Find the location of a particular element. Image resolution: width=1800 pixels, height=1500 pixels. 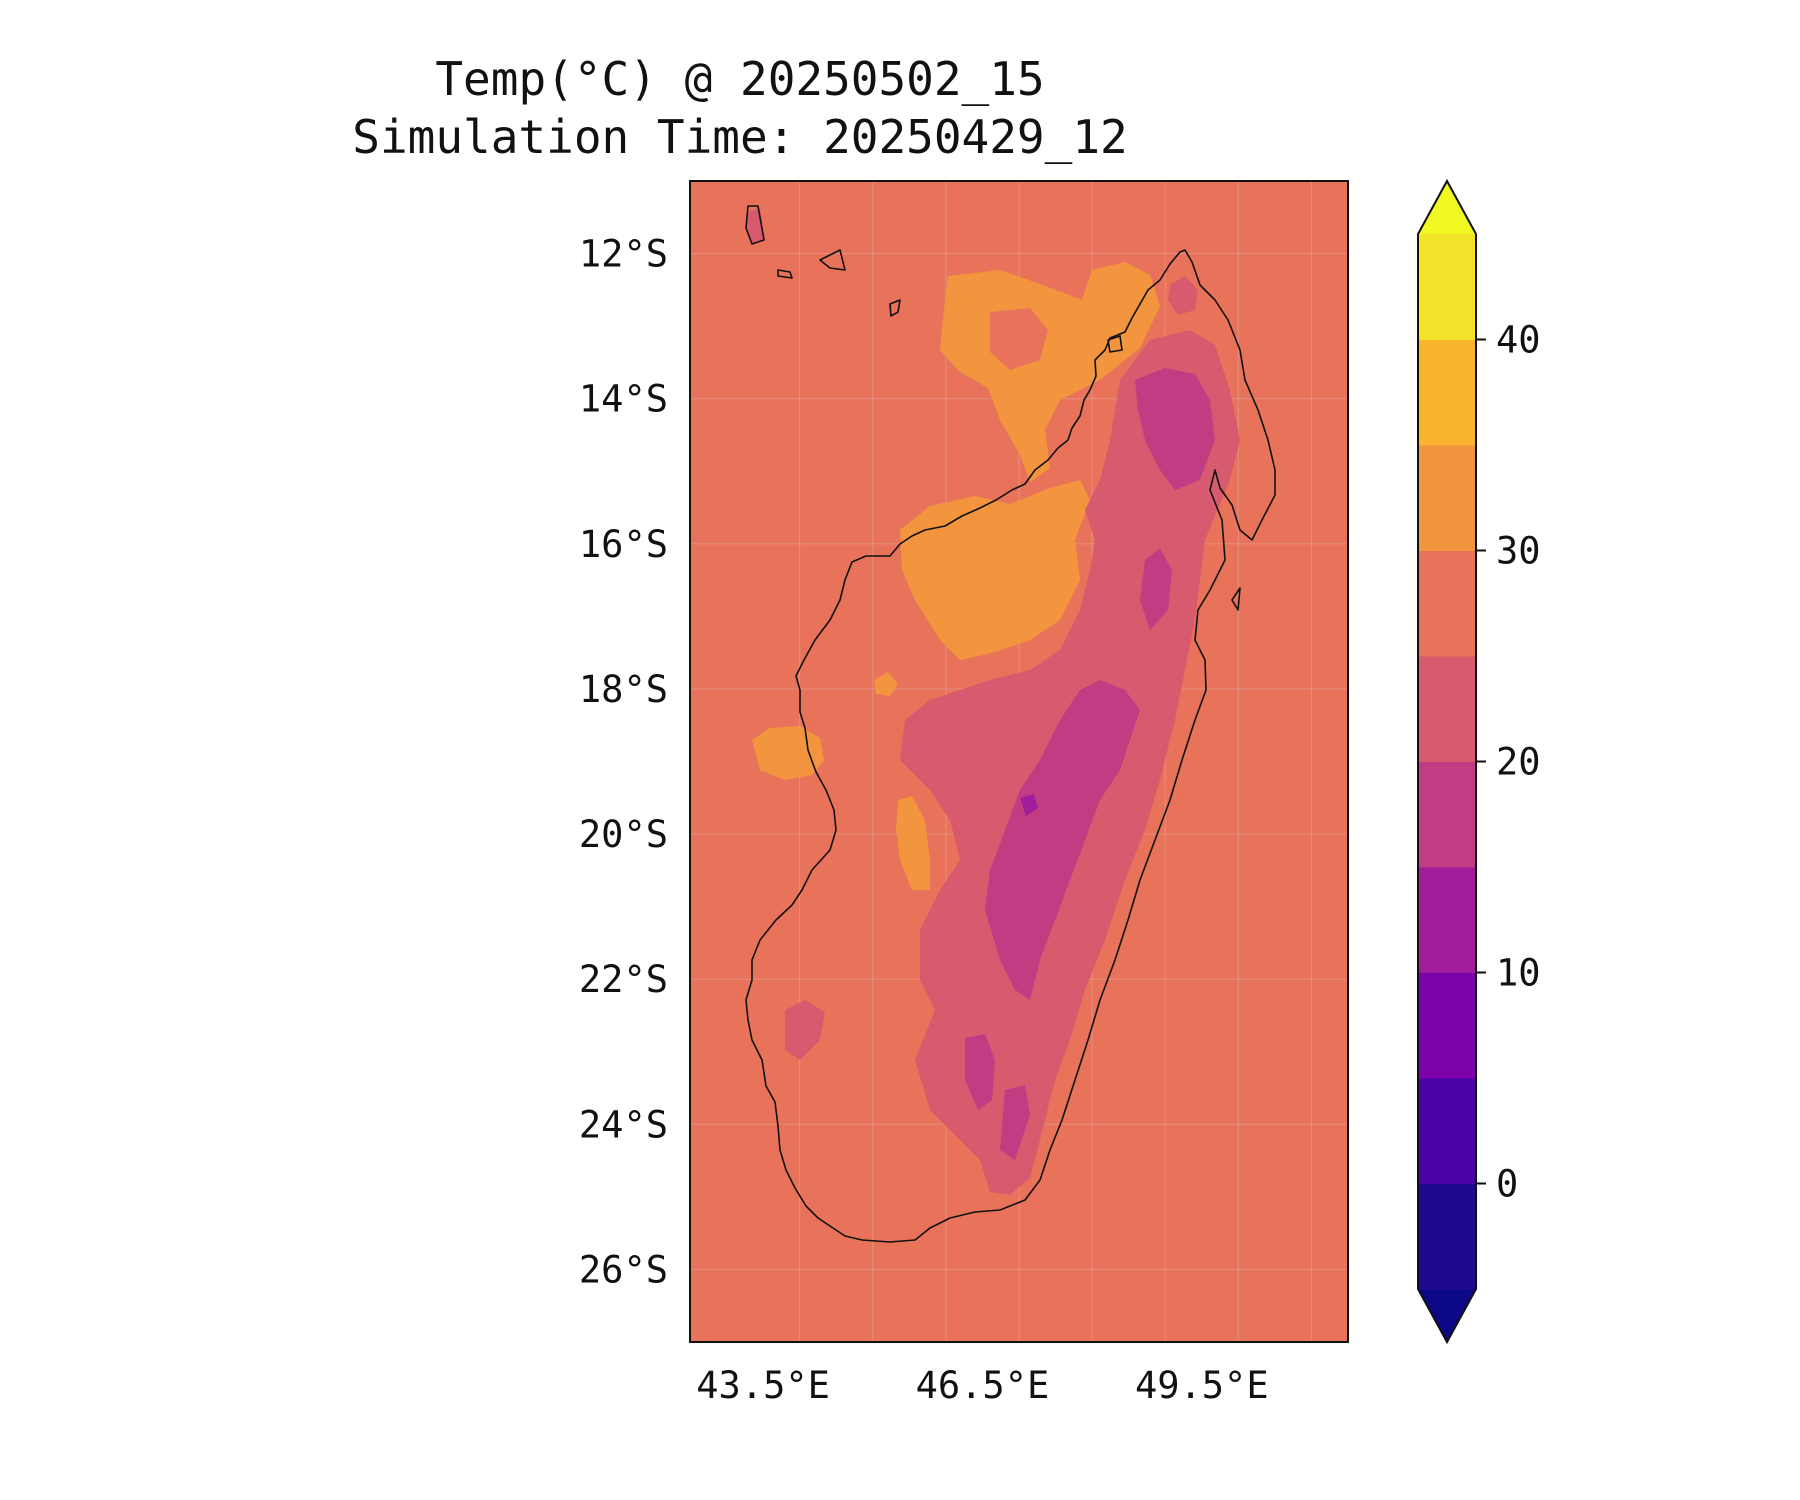

lat-tick-label: 16°S is located at coordinates (623, 544).